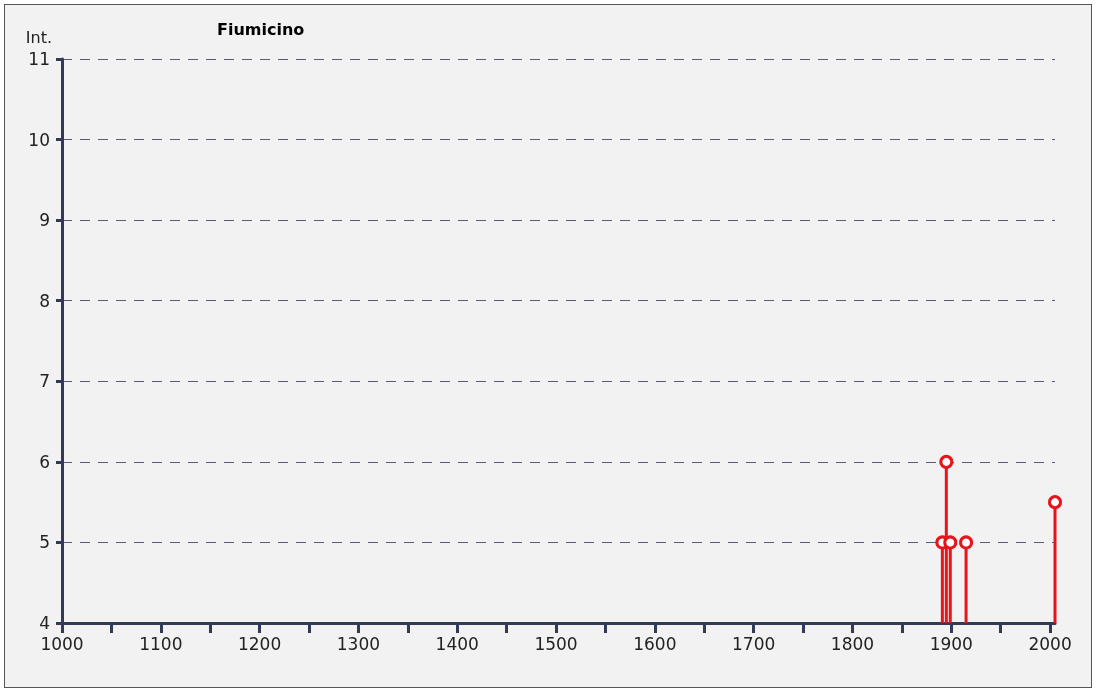 The height and width of the screenshot is (692, 1097). What do you see at coordinates (259, 643) in the screenshot?
I see `x-tick-label: 1200` at bounding box center [259, 643].